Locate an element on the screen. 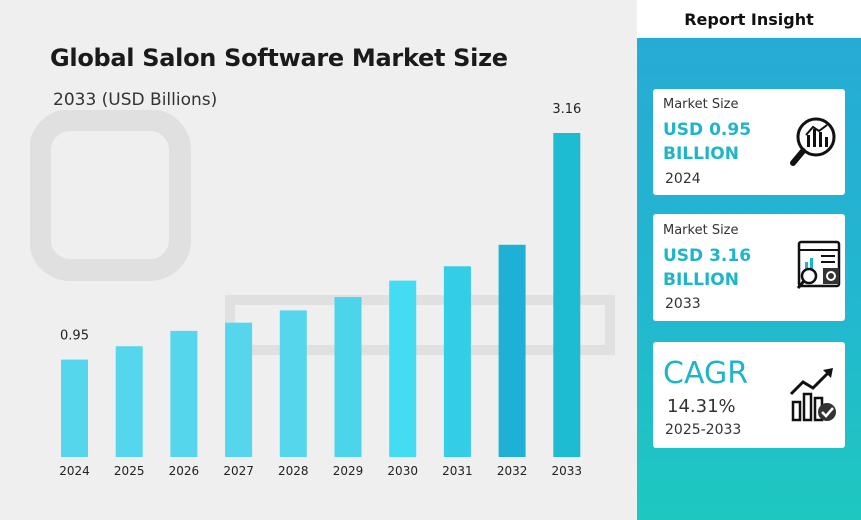  data-label: 3.16 is located at coordinates (566, 109).